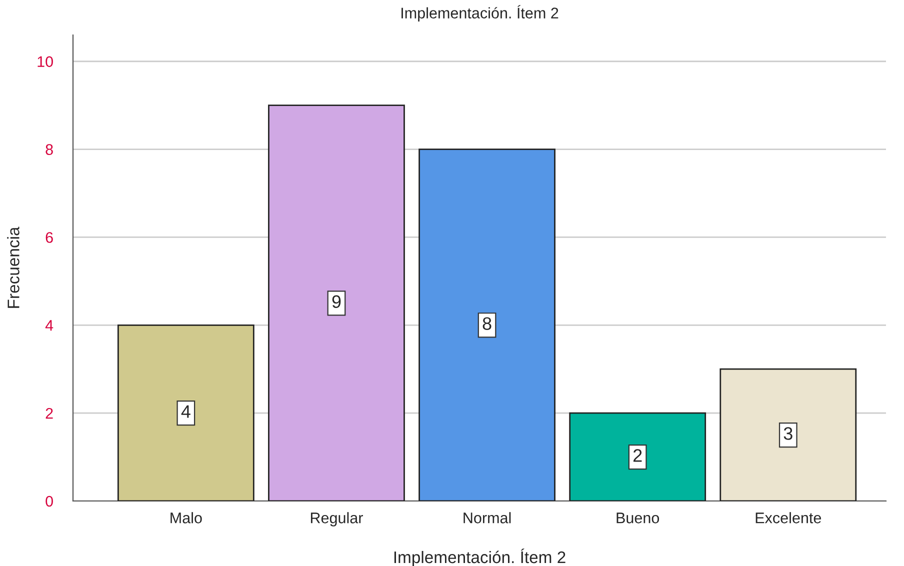 The image size is (904, 566). I want to click on y-tick-label: 0, so click(49, 501).